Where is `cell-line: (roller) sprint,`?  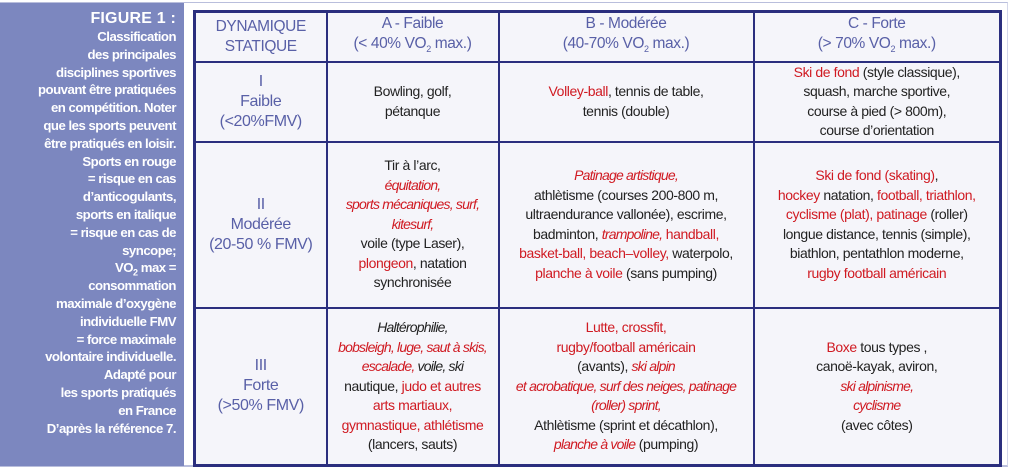 cell-line: (roller) sprint, is located at coordinates (626, 406).